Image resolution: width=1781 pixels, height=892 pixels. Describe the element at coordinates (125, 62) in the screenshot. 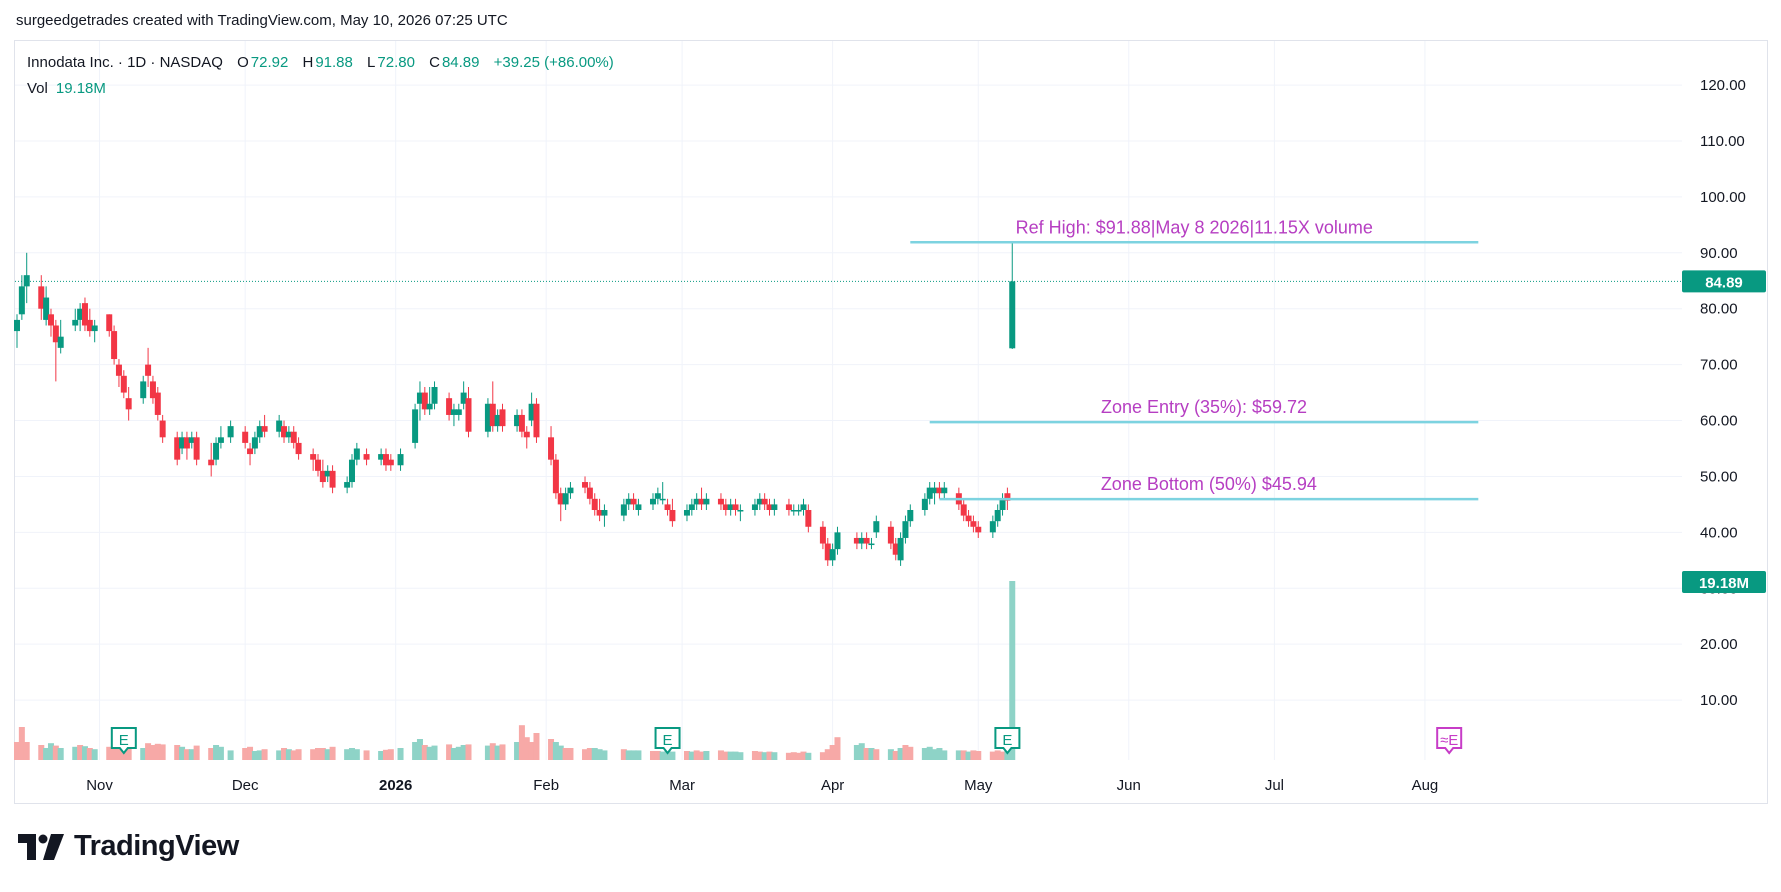

I see `symbol-title: Innodata Inc. · 1D · NASDAQ` at that location.